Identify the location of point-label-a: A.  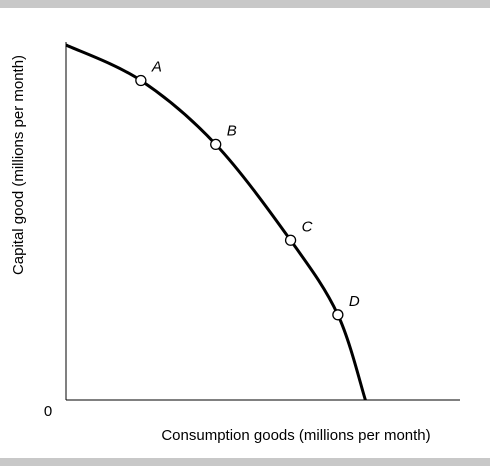
(156, 67).